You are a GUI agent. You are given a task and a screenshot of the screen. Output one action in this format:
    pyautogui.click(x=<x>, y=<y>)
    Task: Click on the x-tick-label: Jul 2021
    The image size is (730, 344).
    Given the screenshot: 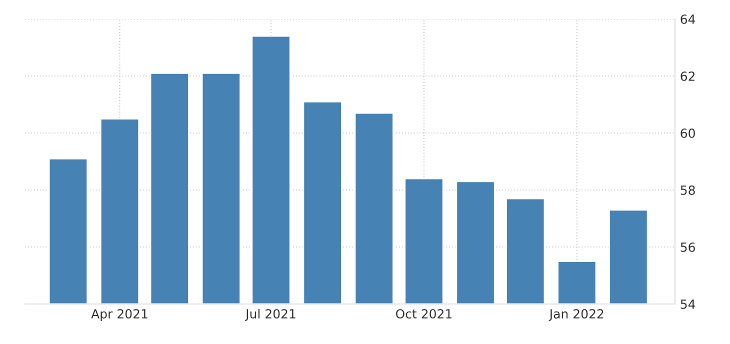 What is the action you would take?
    pyautogui.click(x=270, y=314)
    